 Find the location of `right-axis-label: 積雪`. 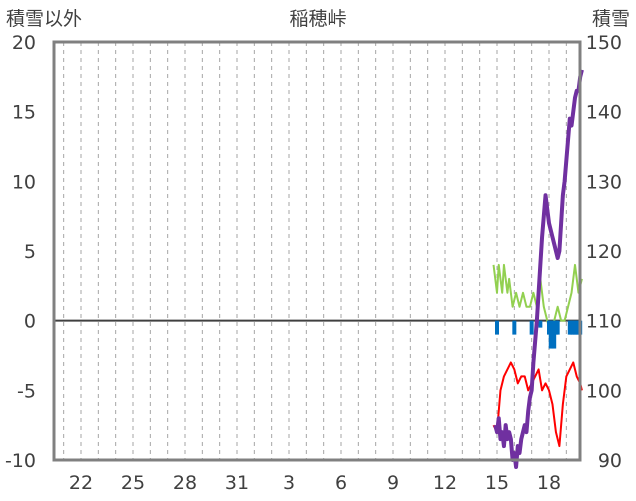

right-axis-label: 積雪 is located at coordinates (611, 19).